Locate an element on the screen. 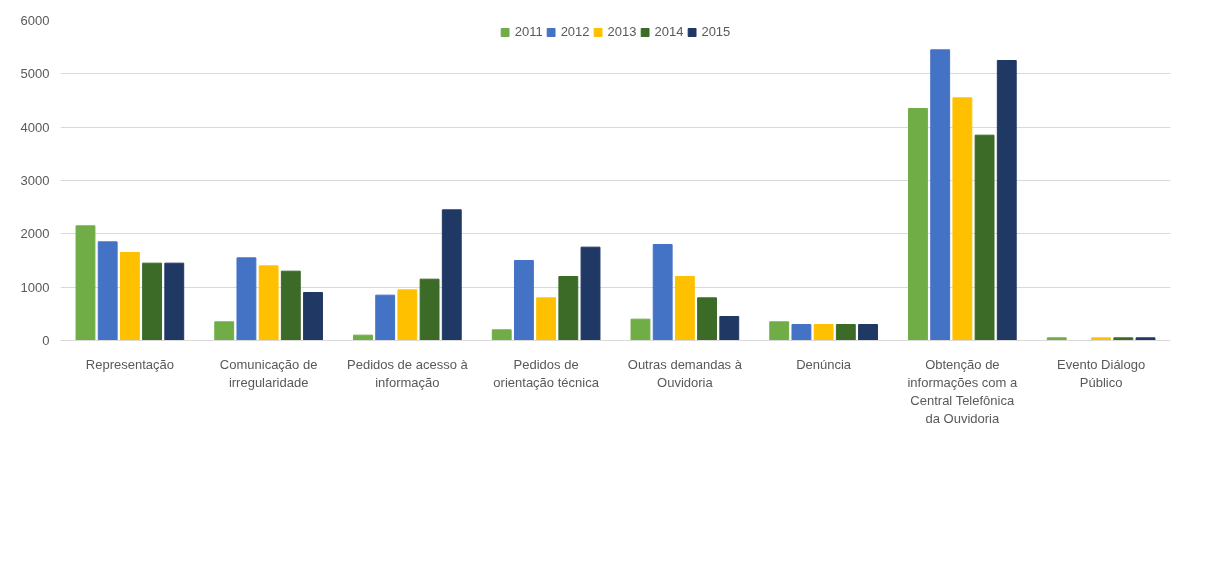 The height and width of the screenshot is (583, 1213). y-tick-label: 3000 is located at coordinates (35, 180).